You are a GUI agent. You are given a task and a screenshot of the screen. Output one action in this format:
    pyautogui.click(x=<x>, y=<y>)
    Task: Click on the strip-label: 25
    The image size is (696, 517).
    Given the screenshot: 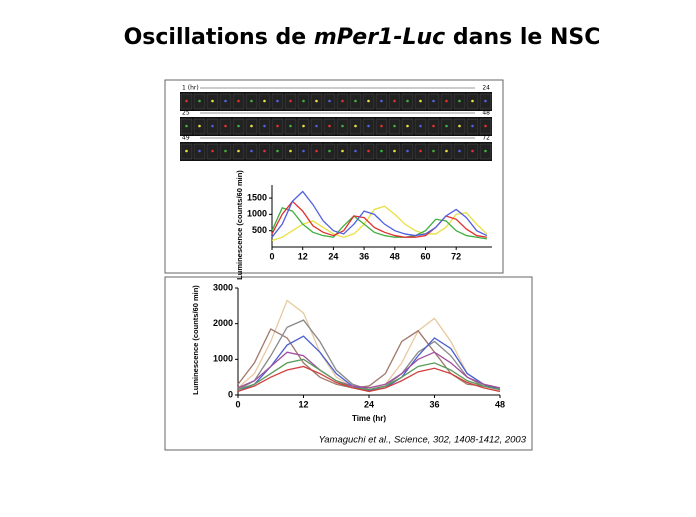 What is the action you would take?
    pyautogui.click(x=186, y=113)
    